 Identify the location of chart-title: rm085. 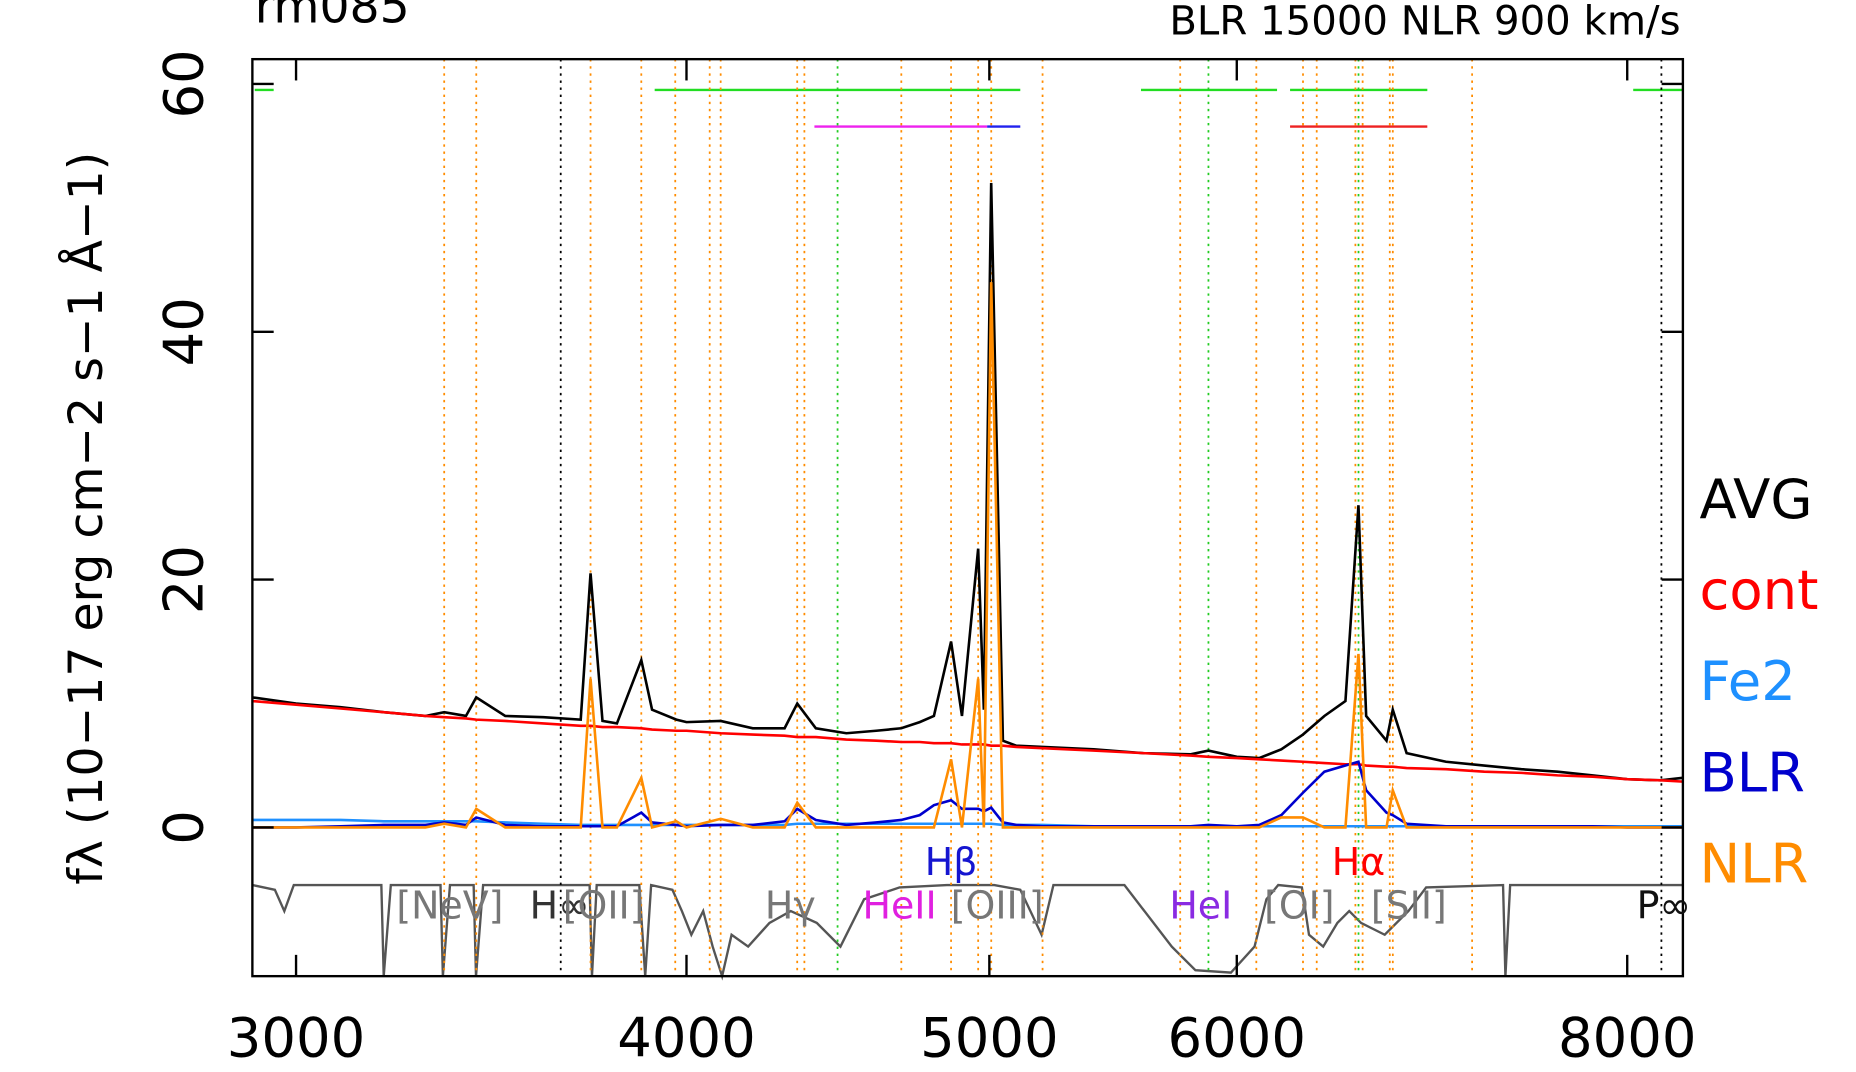
(332, 17).